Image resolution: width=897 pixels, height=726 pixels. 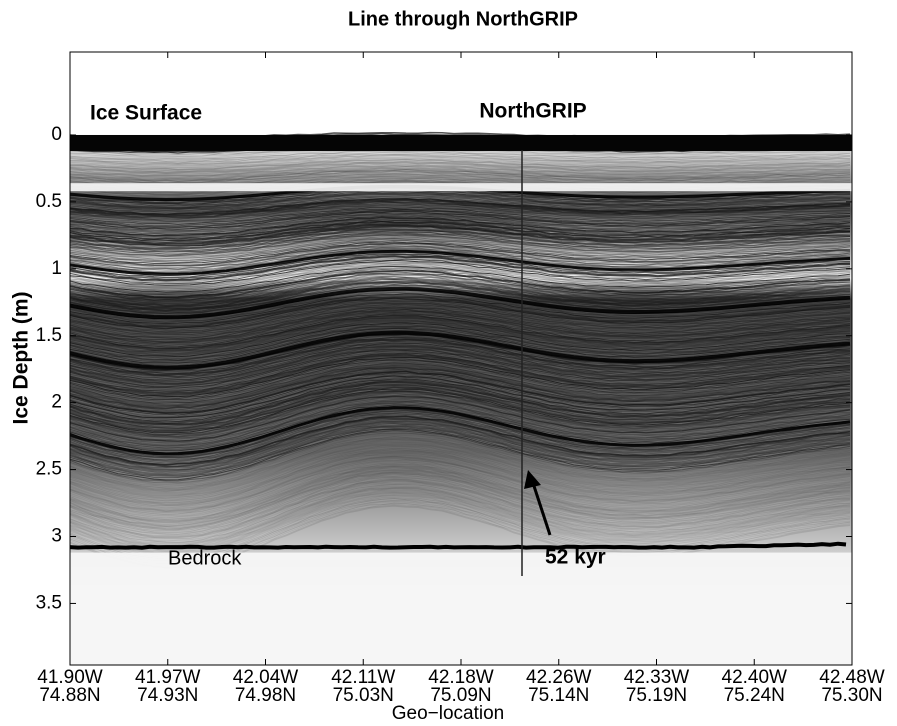 I want to click on y-tick-label: 3.5, so click(x=49, y=602).